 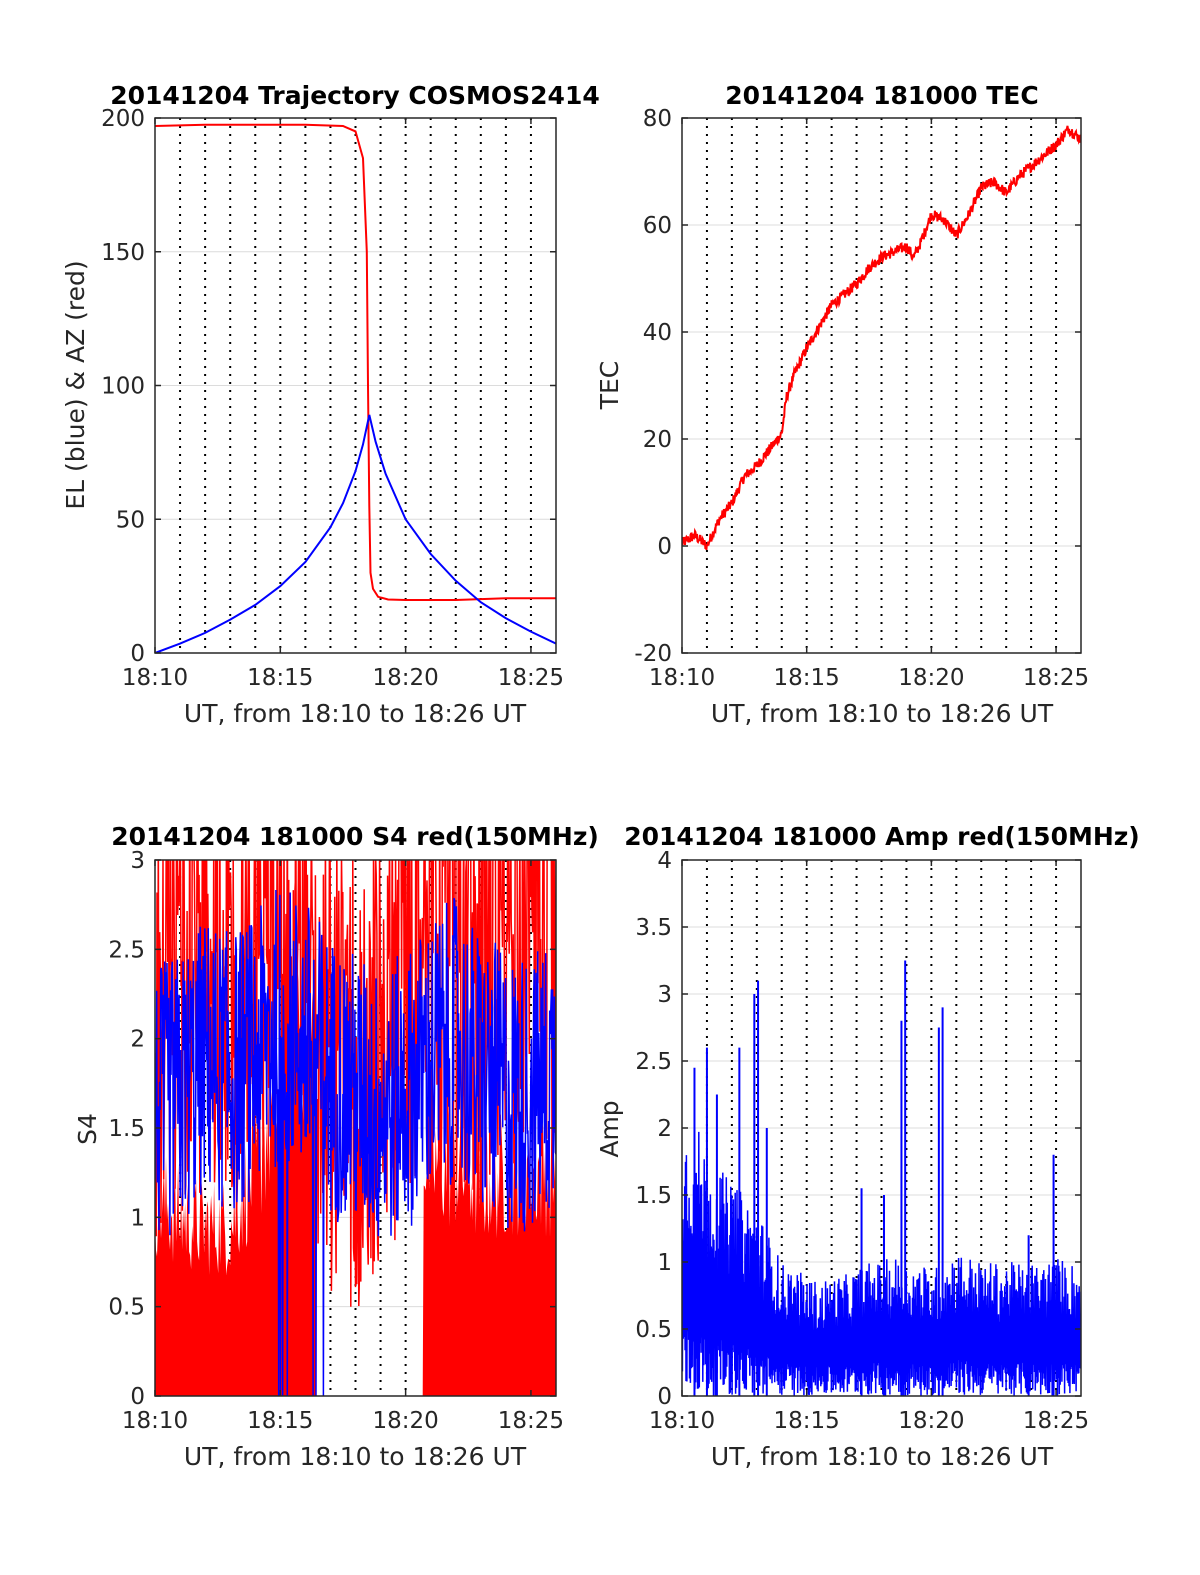 What do you see at coordinates (657, 226) in the screenshot?
I see `y-tick-label: 60` at bounding box center [657, 226].